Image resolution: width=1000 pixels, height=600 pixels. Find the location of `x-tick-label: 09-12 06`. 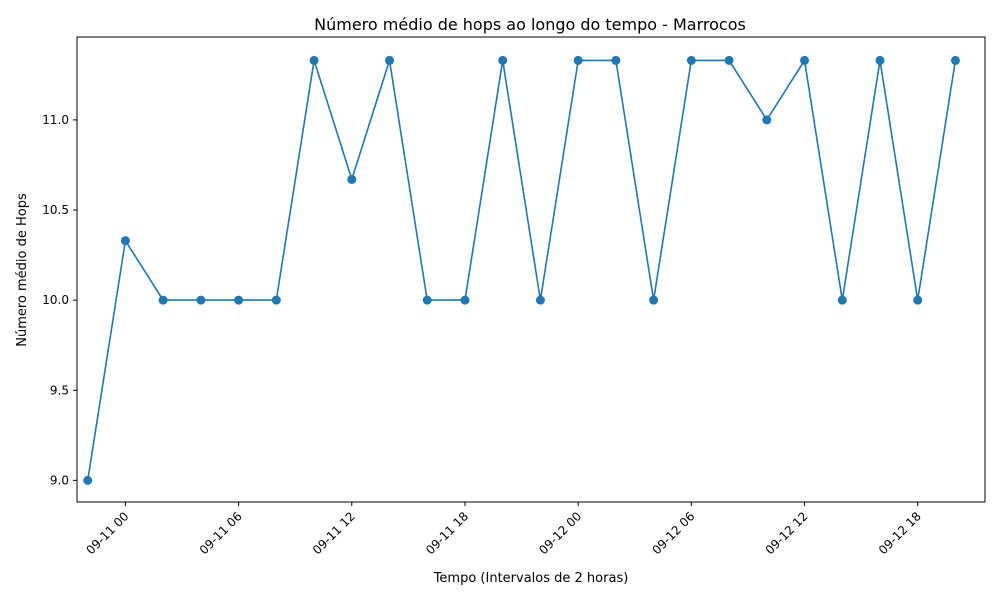

x-tick-label: 09-12 06 is located at coordinates (673, 533).